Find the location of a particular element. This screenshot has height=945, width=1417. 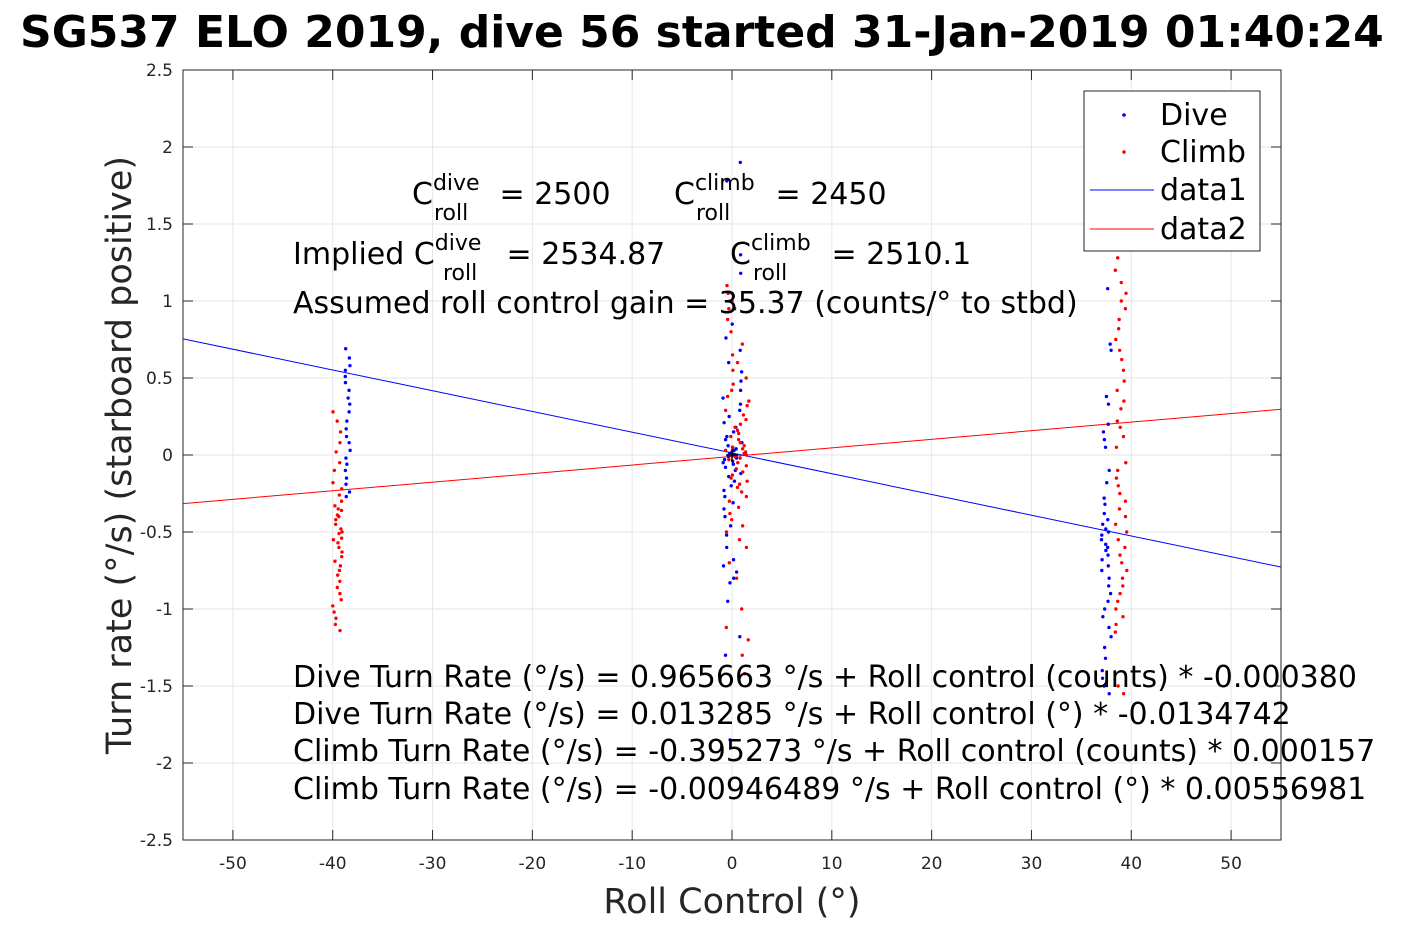

y-tick-label: 1 is located at coordinates (167, 302).